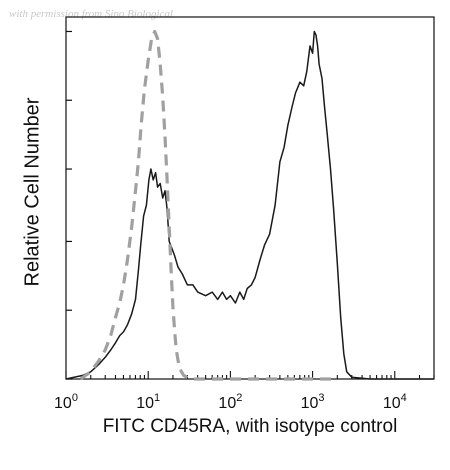  What do you see at coordinates (313, 402) in the screenshot?
I see `x-tick-label: 10³` at bounding box center [313, 402].